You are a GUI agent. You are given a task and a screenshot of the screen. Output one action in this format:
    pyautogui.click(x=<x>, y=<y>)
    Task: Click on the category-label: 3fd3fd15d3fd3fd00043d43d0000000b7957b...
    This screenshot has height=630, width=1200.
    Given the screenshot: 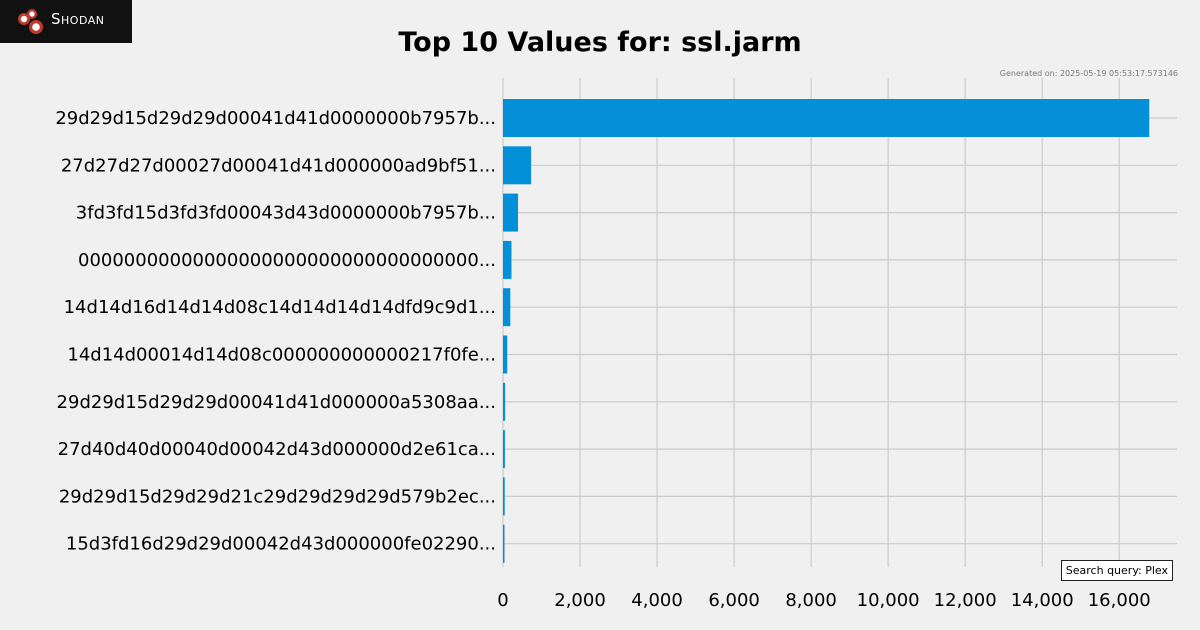 What is the action you would take?
    pyautogui.click(x=286, y=213)
    